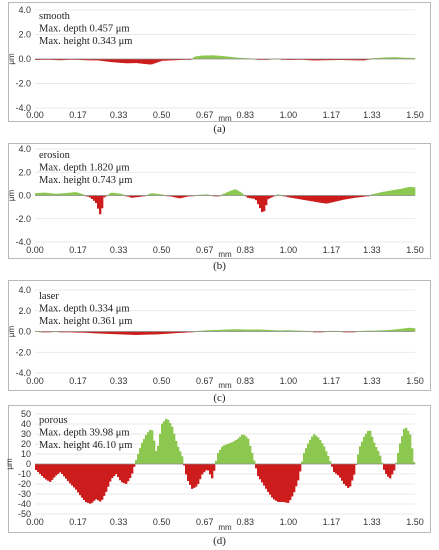 Image resolution: width=439 pixels, height=550 pixels. I want to click on y-tick-label: 2.0, so click(24, 172).